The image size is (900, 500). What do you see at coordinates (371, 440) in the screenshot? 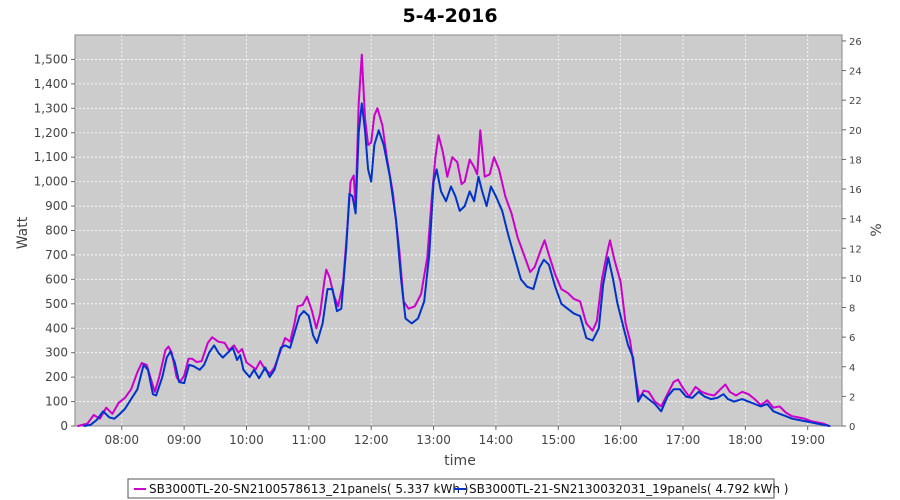
I see `x-tick-label: 12:00` at bounding box center [371, 440].